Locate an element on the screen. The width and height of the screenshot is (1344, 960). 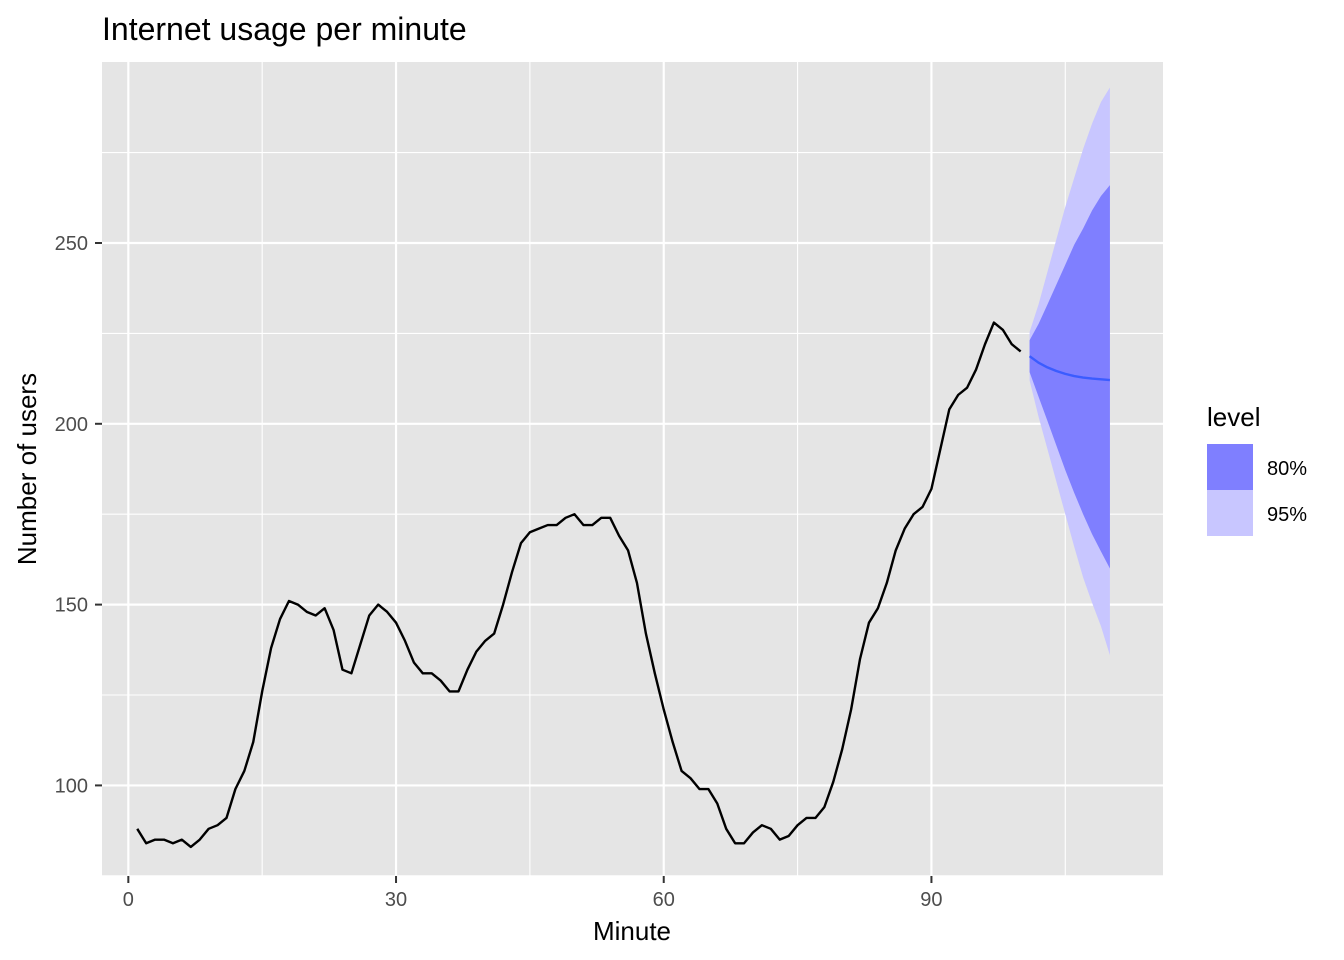
legend-title: level is located at coordinates (1233, 417).